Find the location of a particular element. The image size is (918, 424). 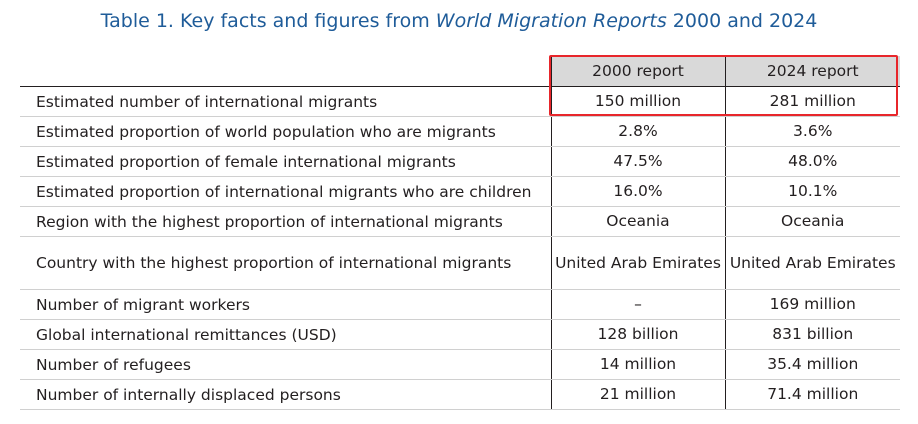

header-2000-report: 2000 report is located at coordinates (637, 71).